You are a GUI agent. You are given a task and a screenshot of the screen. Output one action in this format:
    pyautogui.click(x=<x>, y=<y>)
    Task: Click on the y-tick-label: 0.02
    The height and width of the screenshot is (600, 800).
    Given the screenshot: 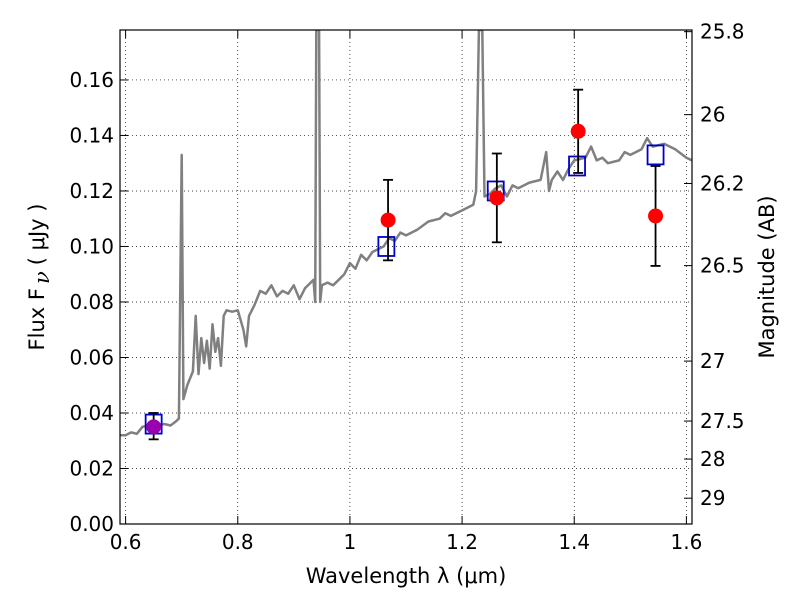 What is the action you would take?
    pyautogui.click(x=91, y=468)
    